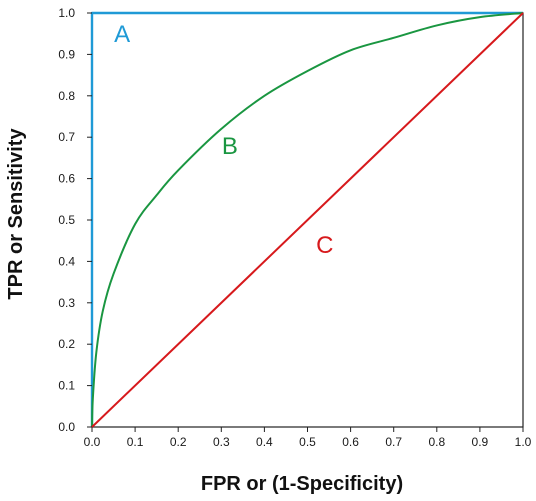 This screenshot has width=536, height=501. I want to click on y-tick-label: 0.4, so click(66, 261).